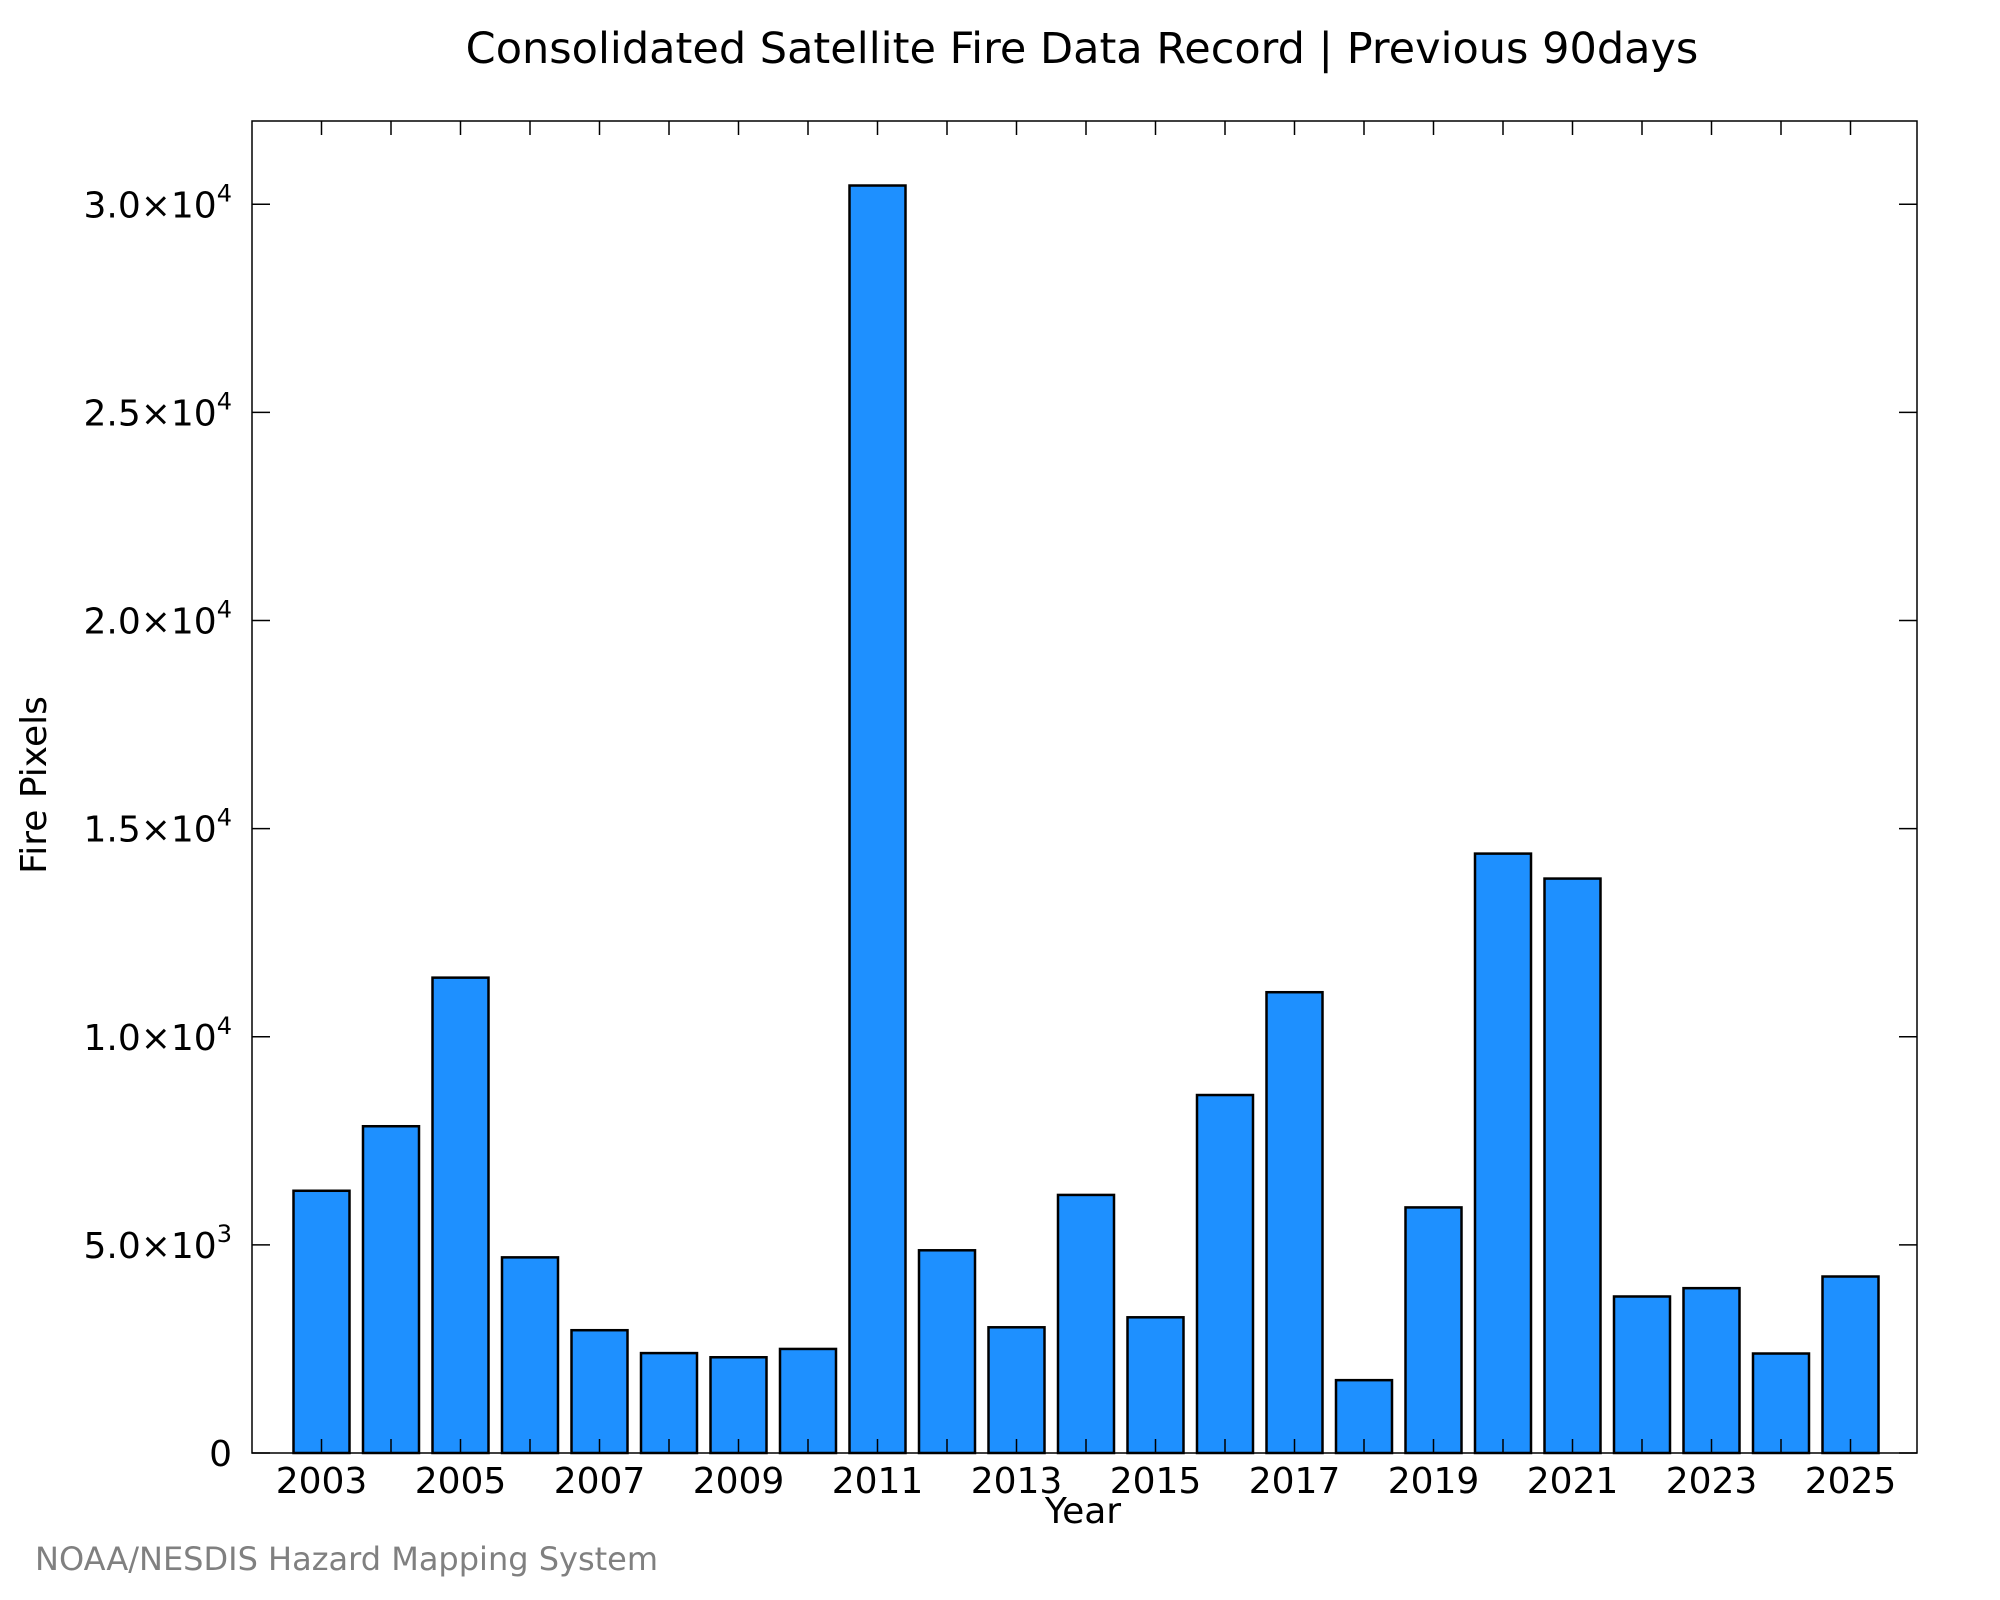  Describe the element at coordinates (1086, 1324) in the screenshot. I see `bar-2014` at that location.